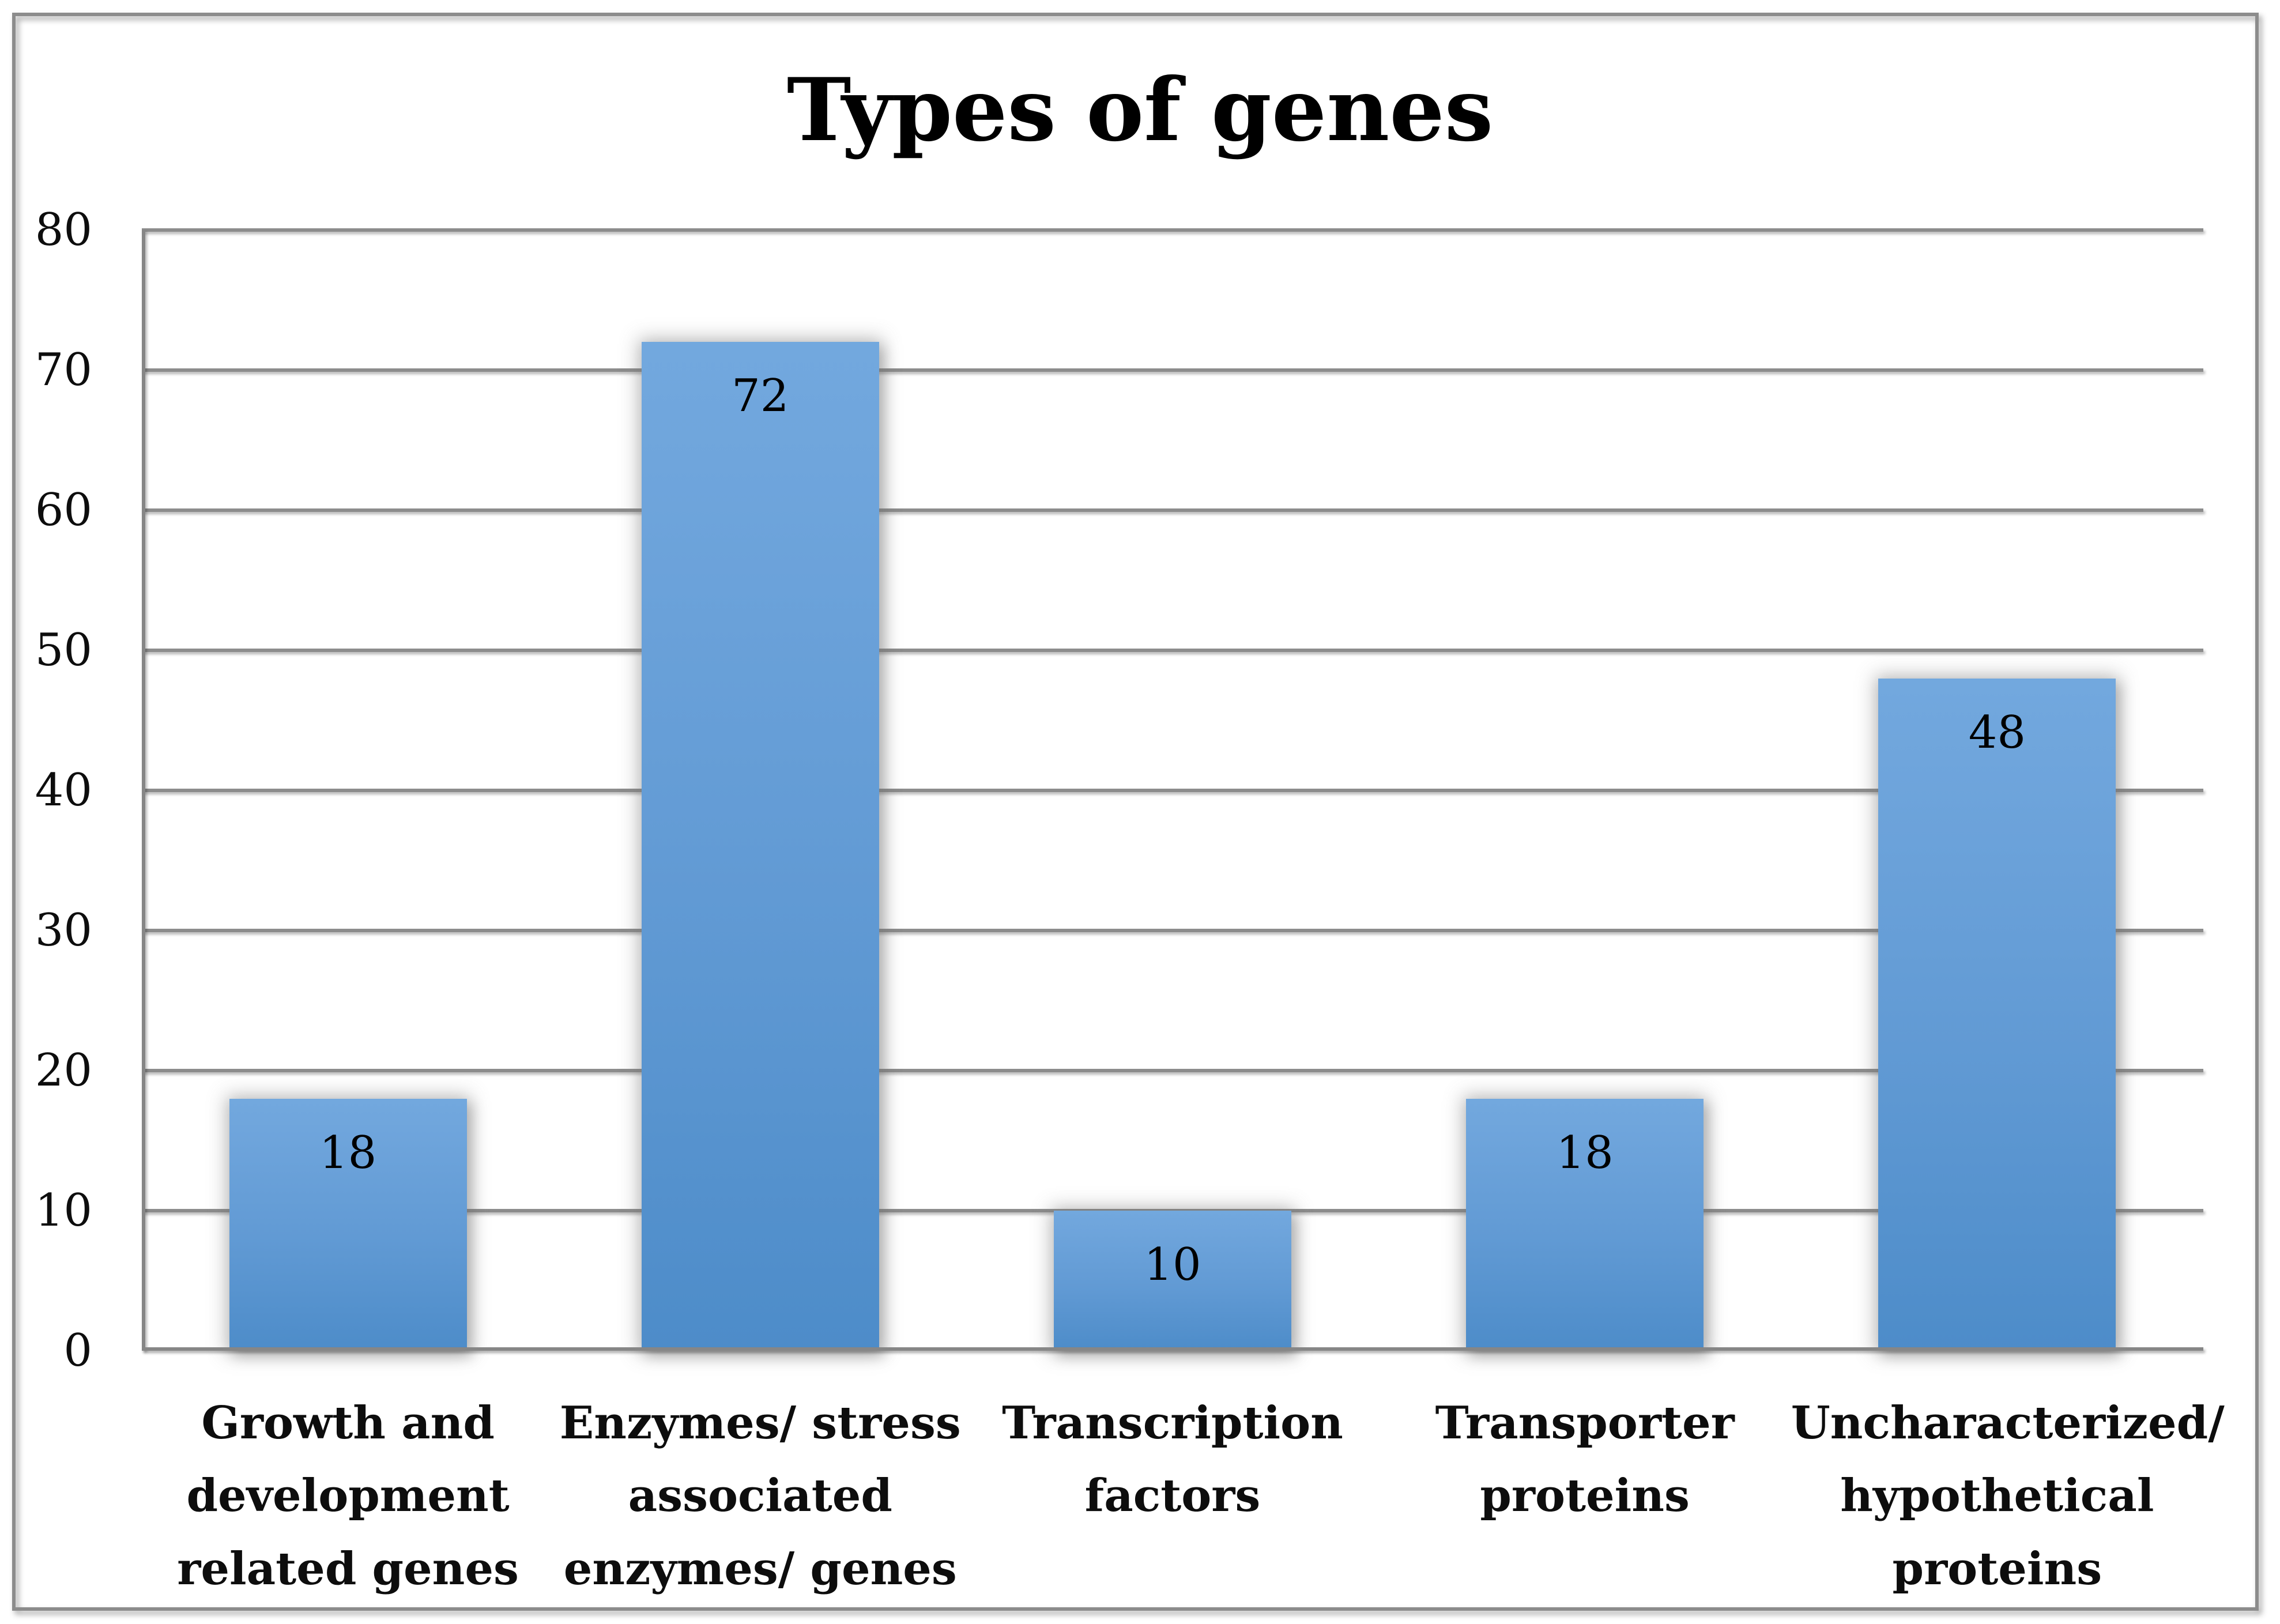 This screenshot has width=2280, height=1624. I want to click on x-category-label-2: Transcription factors, so click(1172, 1460).